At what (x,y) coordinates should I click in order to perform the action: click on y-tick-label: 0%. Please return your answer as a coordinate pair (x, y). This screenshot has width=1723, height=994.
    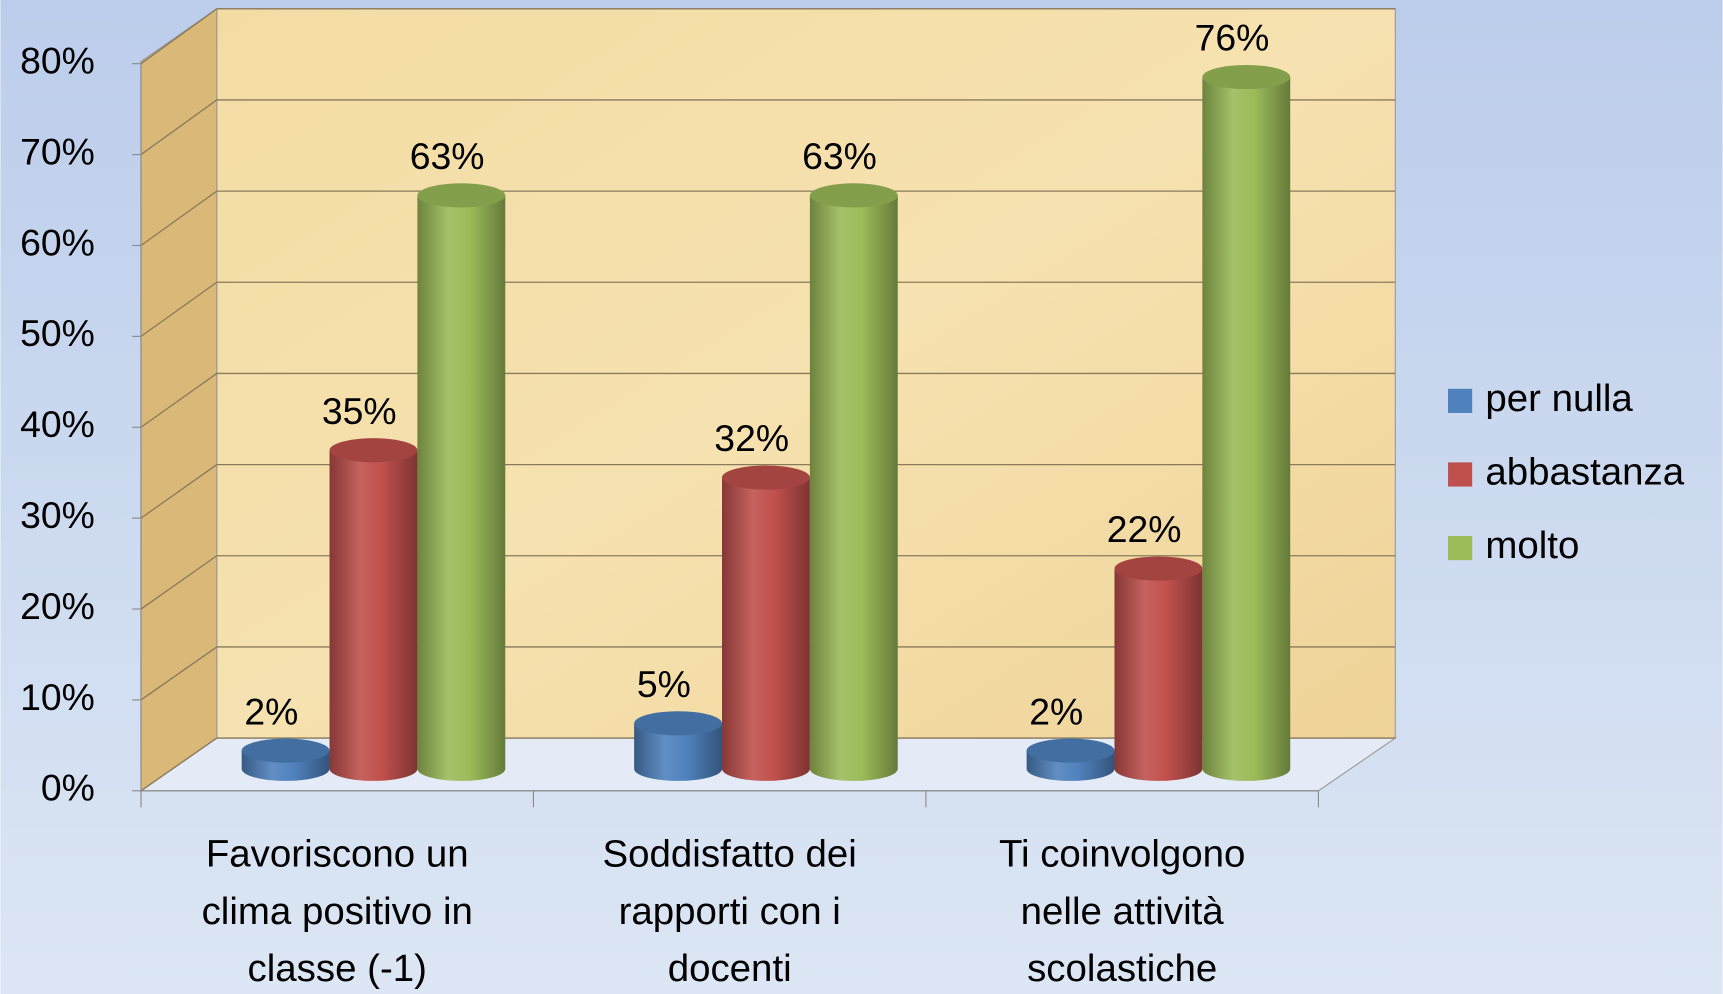
    Looking at the image, I should click on (68, 788).